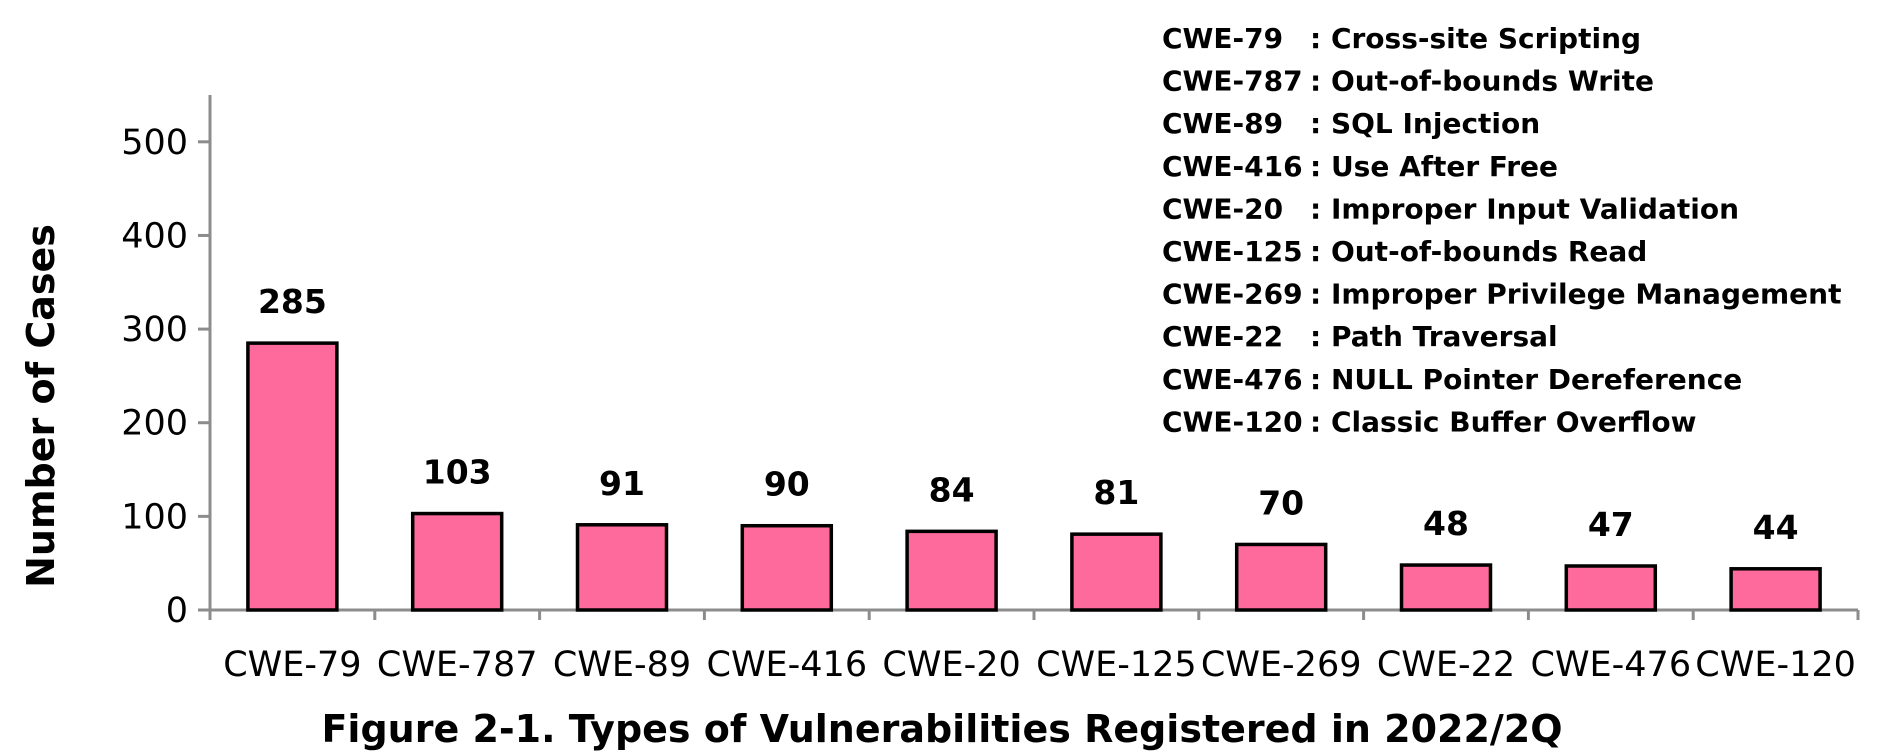 The width and height of the screenshot is (1892, 754). I want to click on legend-code: CWE-787, so click(1232, 81).